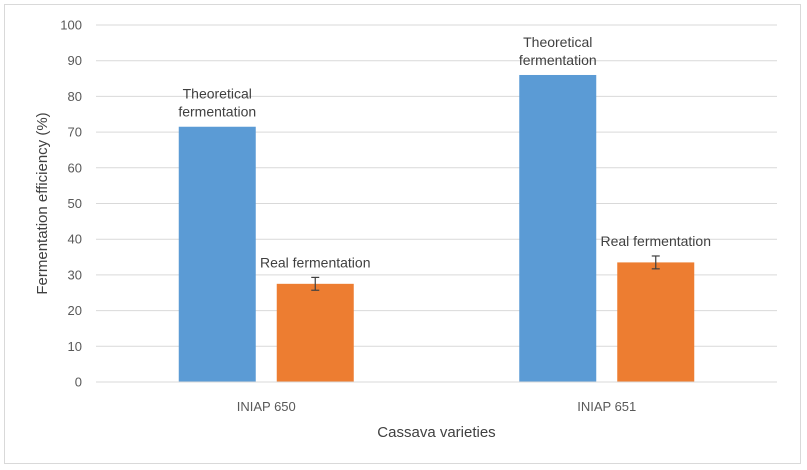 This screenshot has height=470, width=807. I want to click on y-axis-title: Fermentation efficiency (%), so click(42, 203).